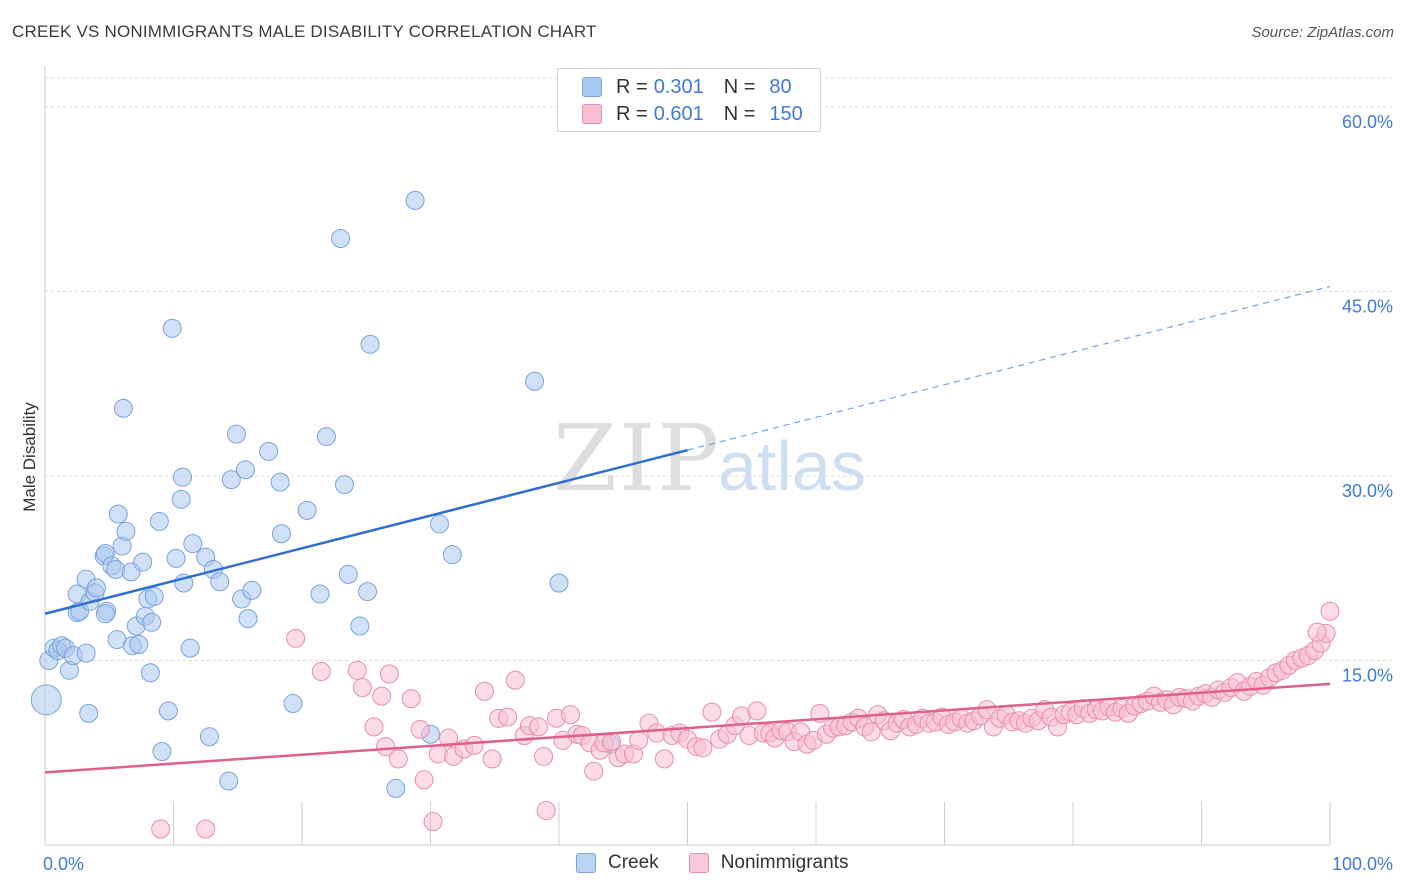  What do you see at coordinates (1367, 491) in the screenshot?
I see `y-tick-label: 30.0%` at bounding box center [1367, 491].